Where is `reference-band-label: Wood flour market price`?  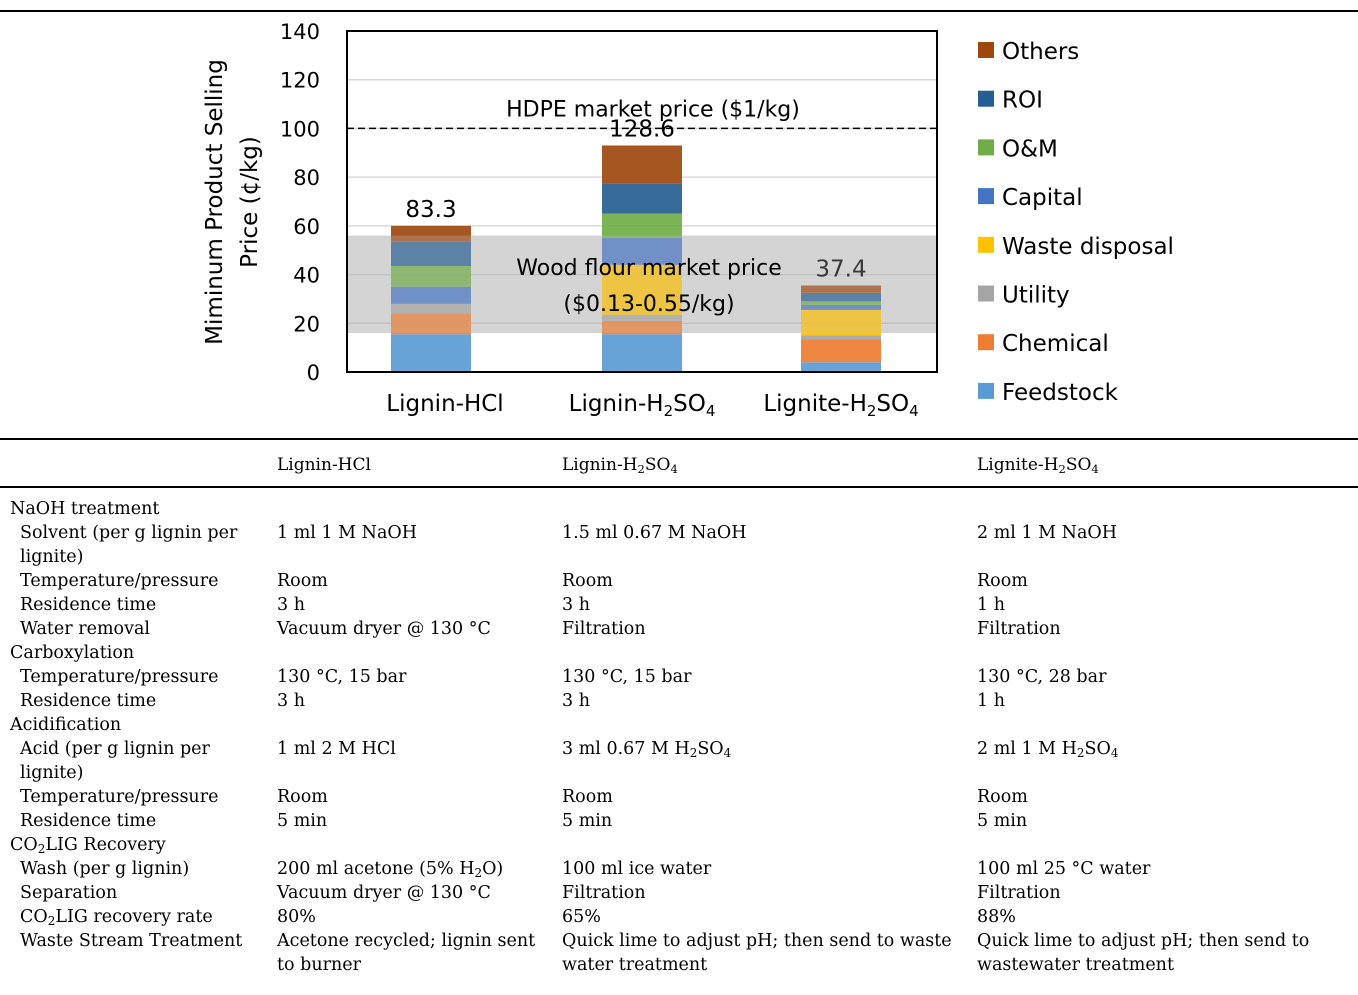
reference-band-label: Wood flour market price is located at coordinates (648, 268).